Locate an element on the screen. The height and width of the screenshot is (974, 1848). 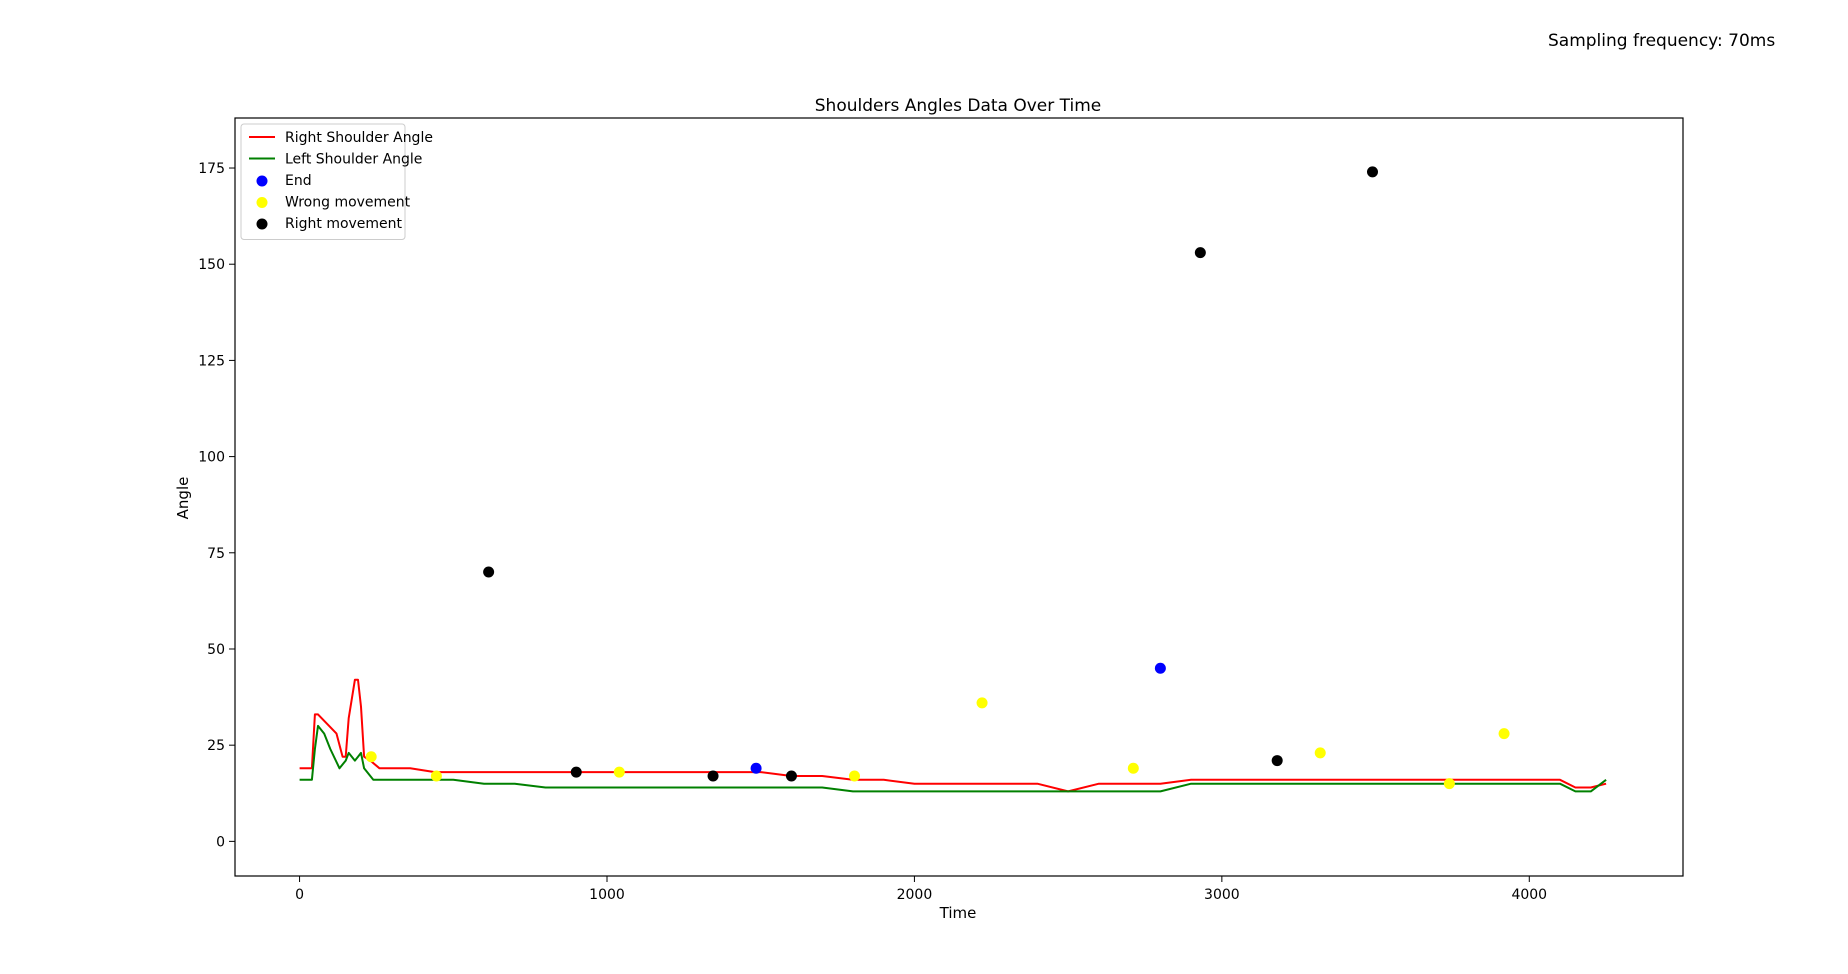
legend-label: Right Shoulder Angle is located at coordinates (359, 138).